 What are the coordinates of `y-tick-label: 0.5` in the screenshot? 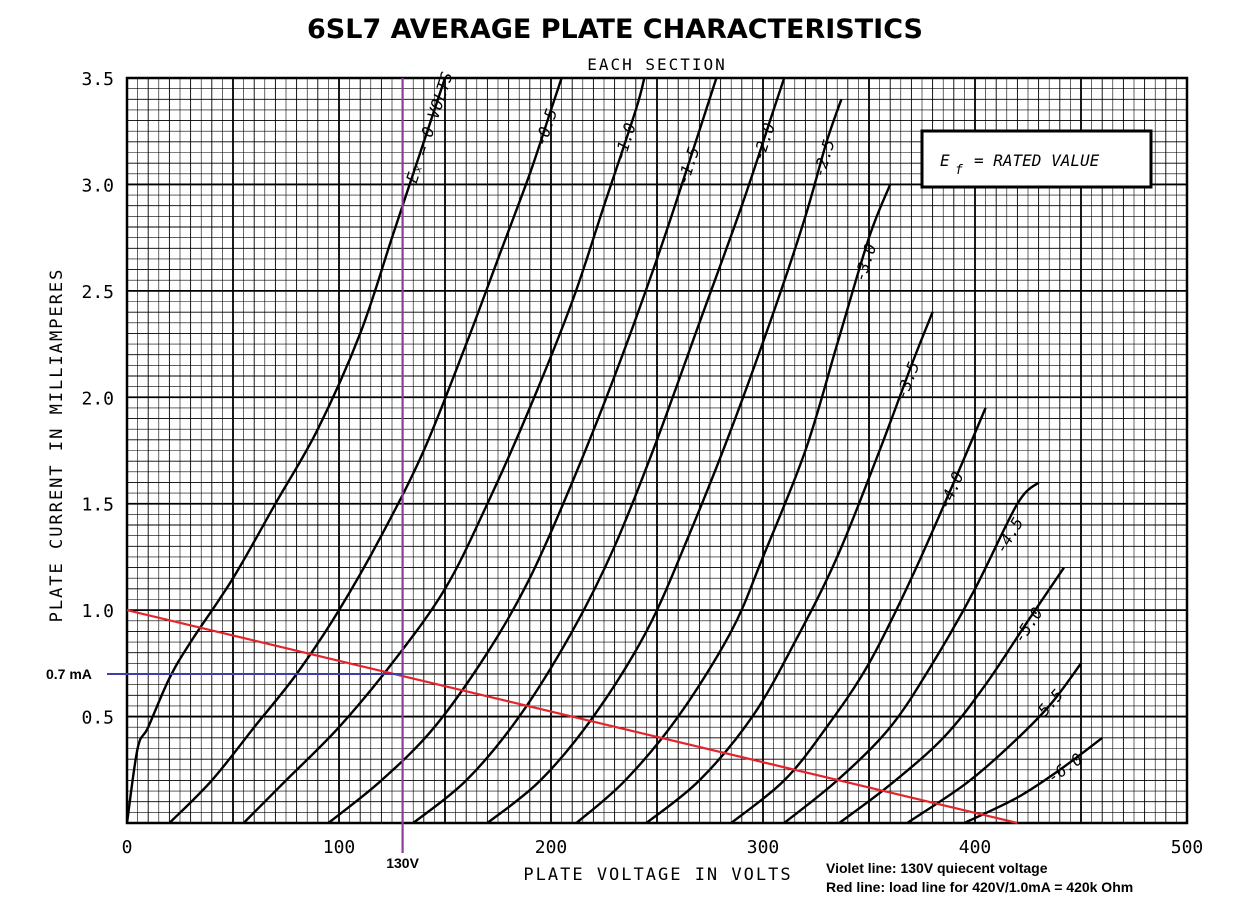 It's located at (97, 718).